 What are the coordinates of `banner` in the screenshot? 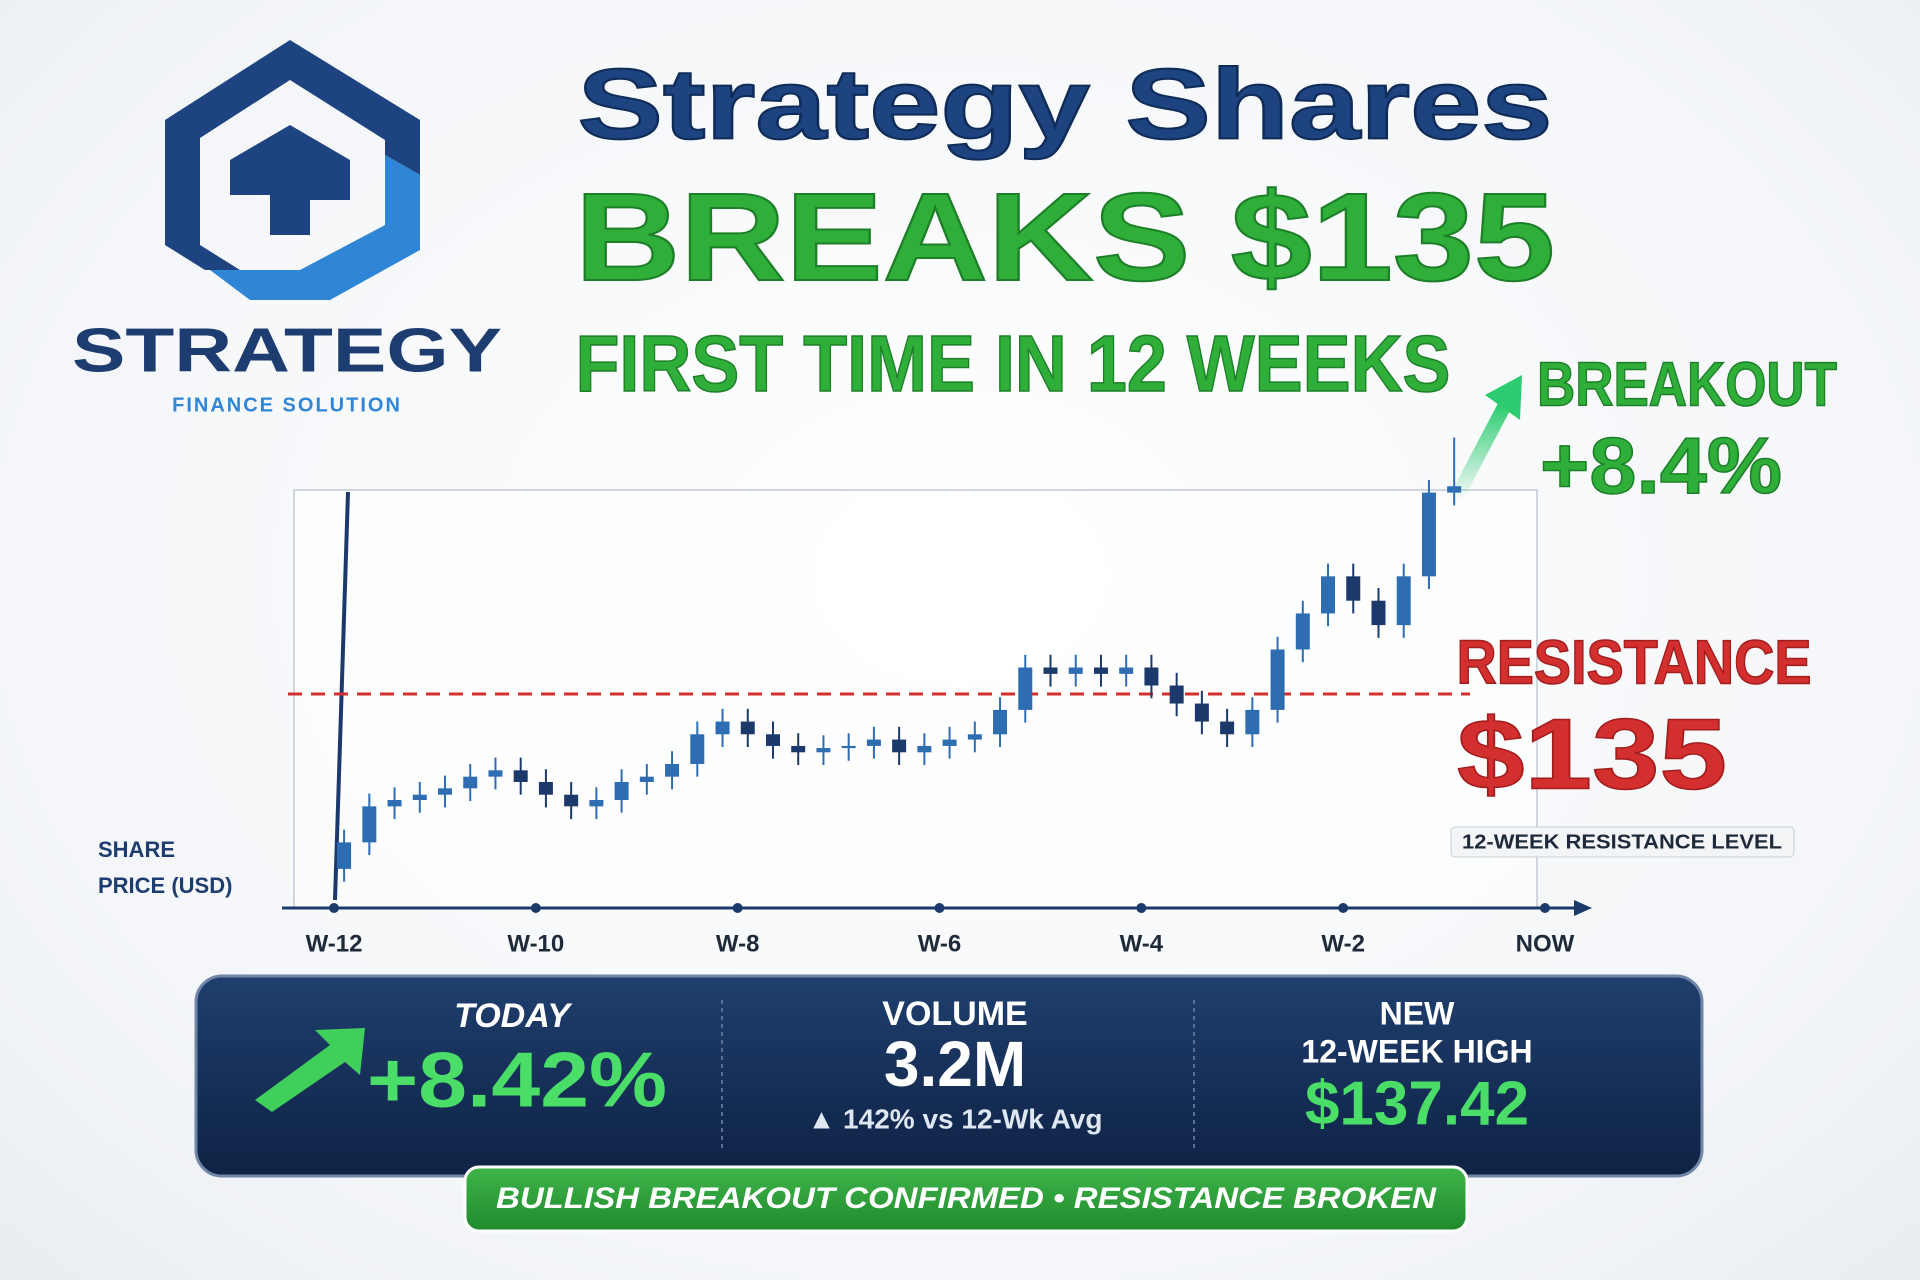 It's located at (966, 1199).